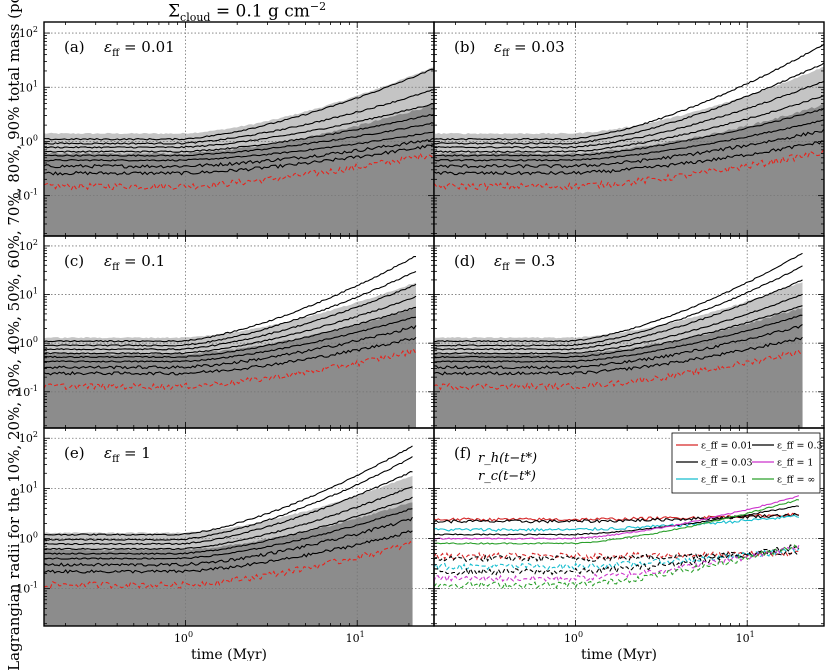  What do you see at coordinates (796, 480) in the screenshot?
I see `legend-label: ε_ff = ∞` at bounding box center [796, 480].